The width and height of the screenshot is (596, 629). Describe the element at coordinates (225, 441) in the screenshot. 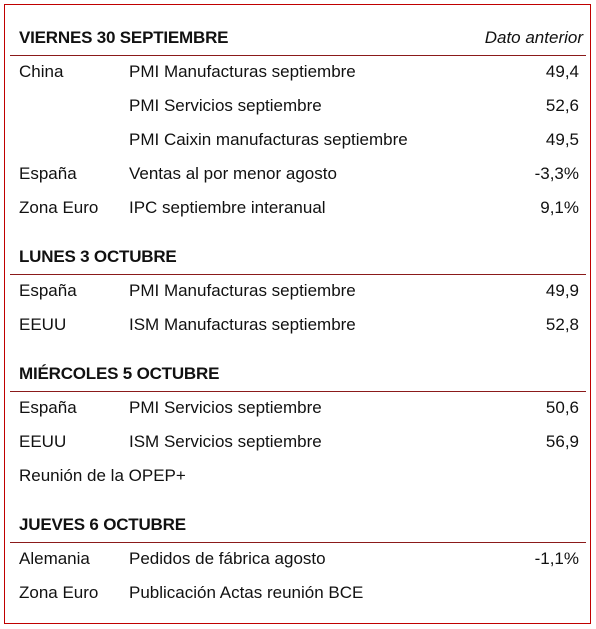

I see `event: ISM Servicios septiembre` at that location.